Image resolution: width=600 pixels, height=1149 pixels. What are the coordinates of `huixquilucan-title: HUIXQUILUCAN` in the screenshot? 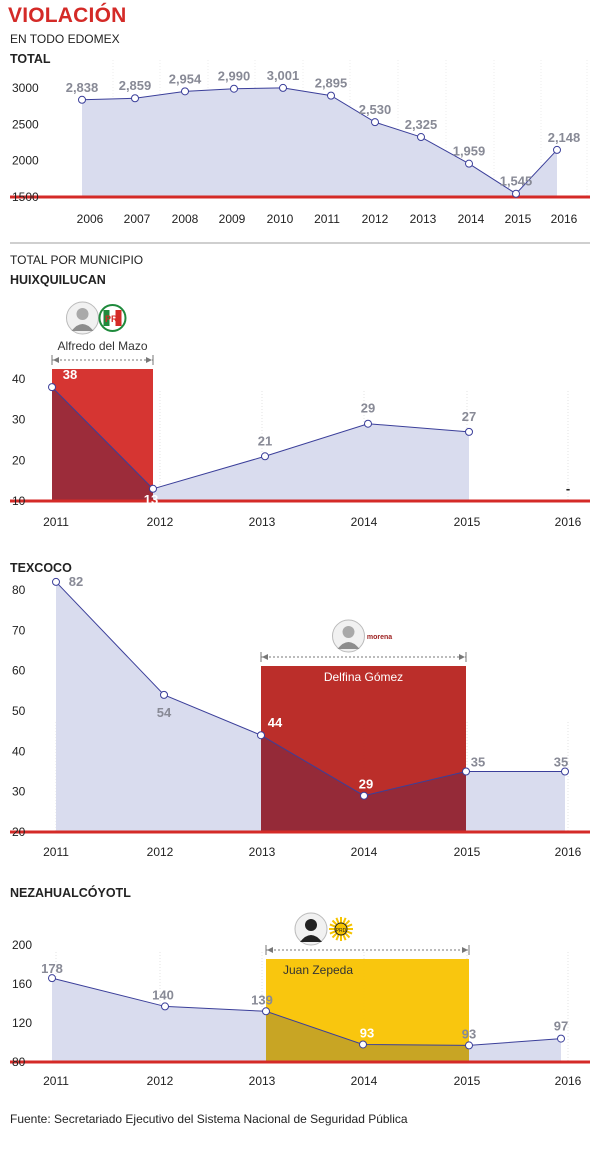 It's located at (58, 280).